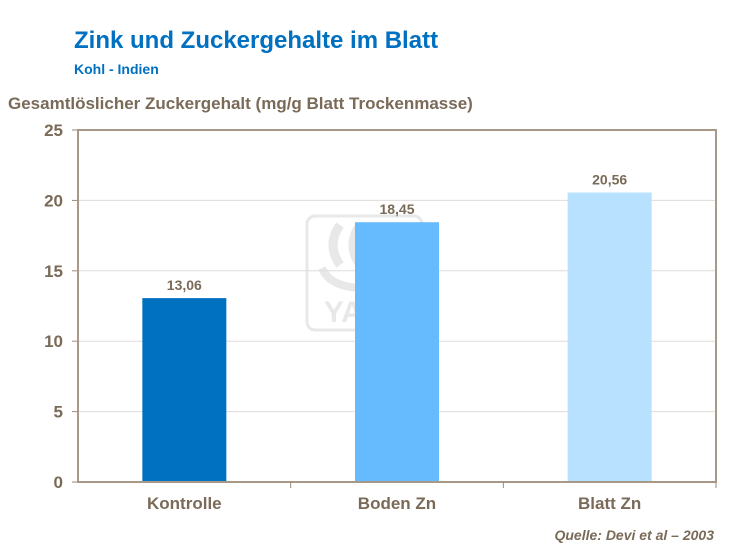  I want to click on x-tick-label: Blatt Zn, so click(609, 503).